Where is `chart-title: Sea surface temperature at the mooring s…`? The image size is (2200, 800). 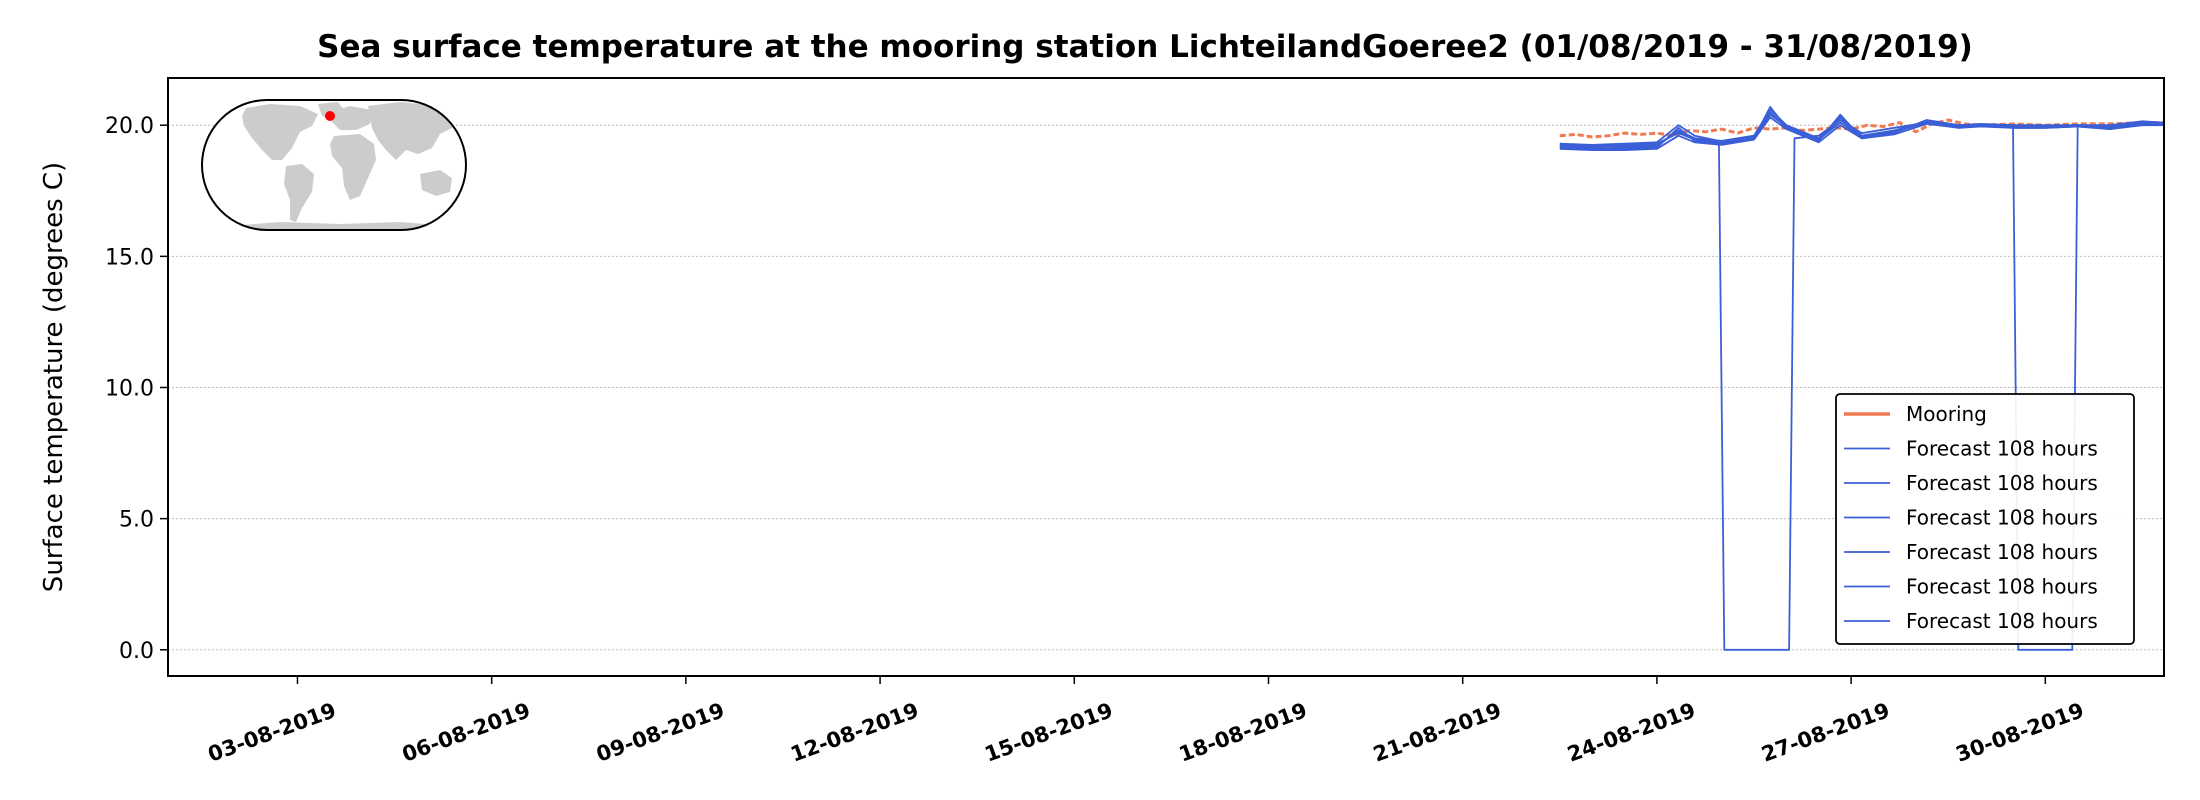 chart-title: Sea surface temperature at the mooring s… is located at coordinates (1145, 47).